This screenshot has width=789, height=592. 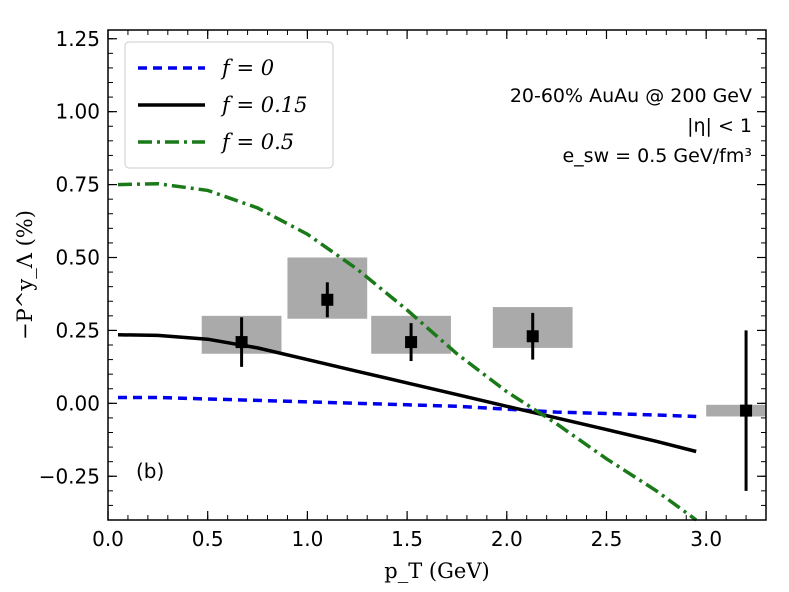 What do you see at coordinates (706, 539) in the screenshot?
I see `x-tick-label-6: 3.0` at bounding box center [706, 539].